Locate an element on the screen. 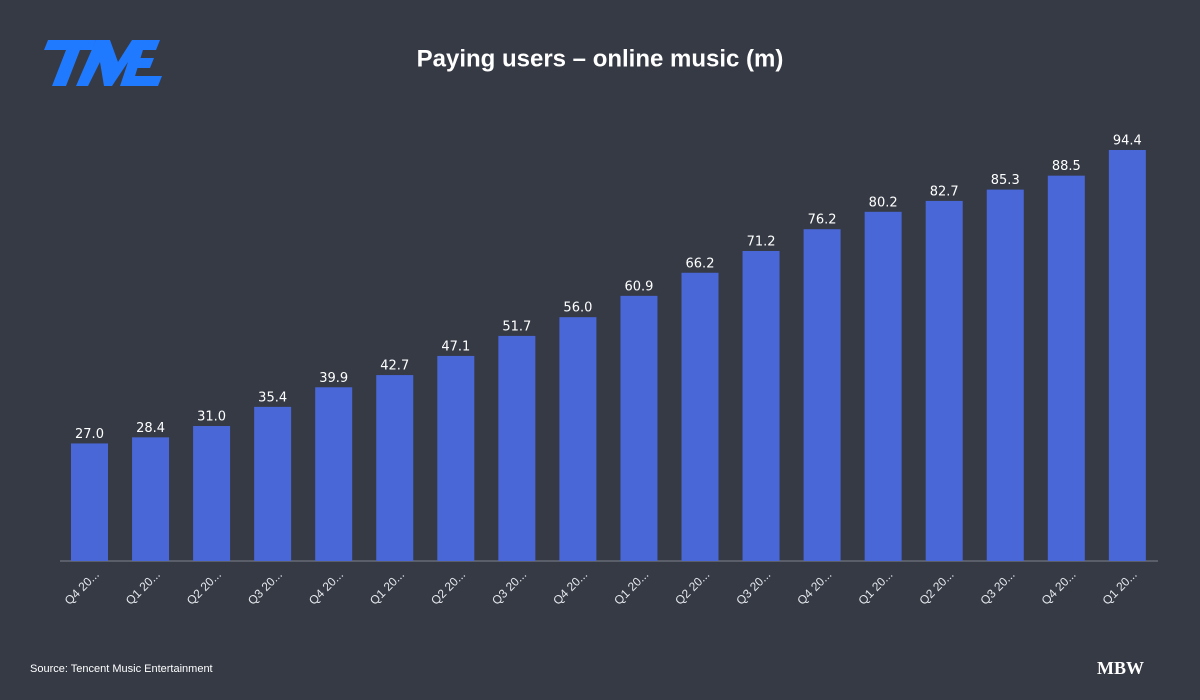 The width and height of the screenshot is (1200, 700). tme-logo is located at coordinates (103, 63).